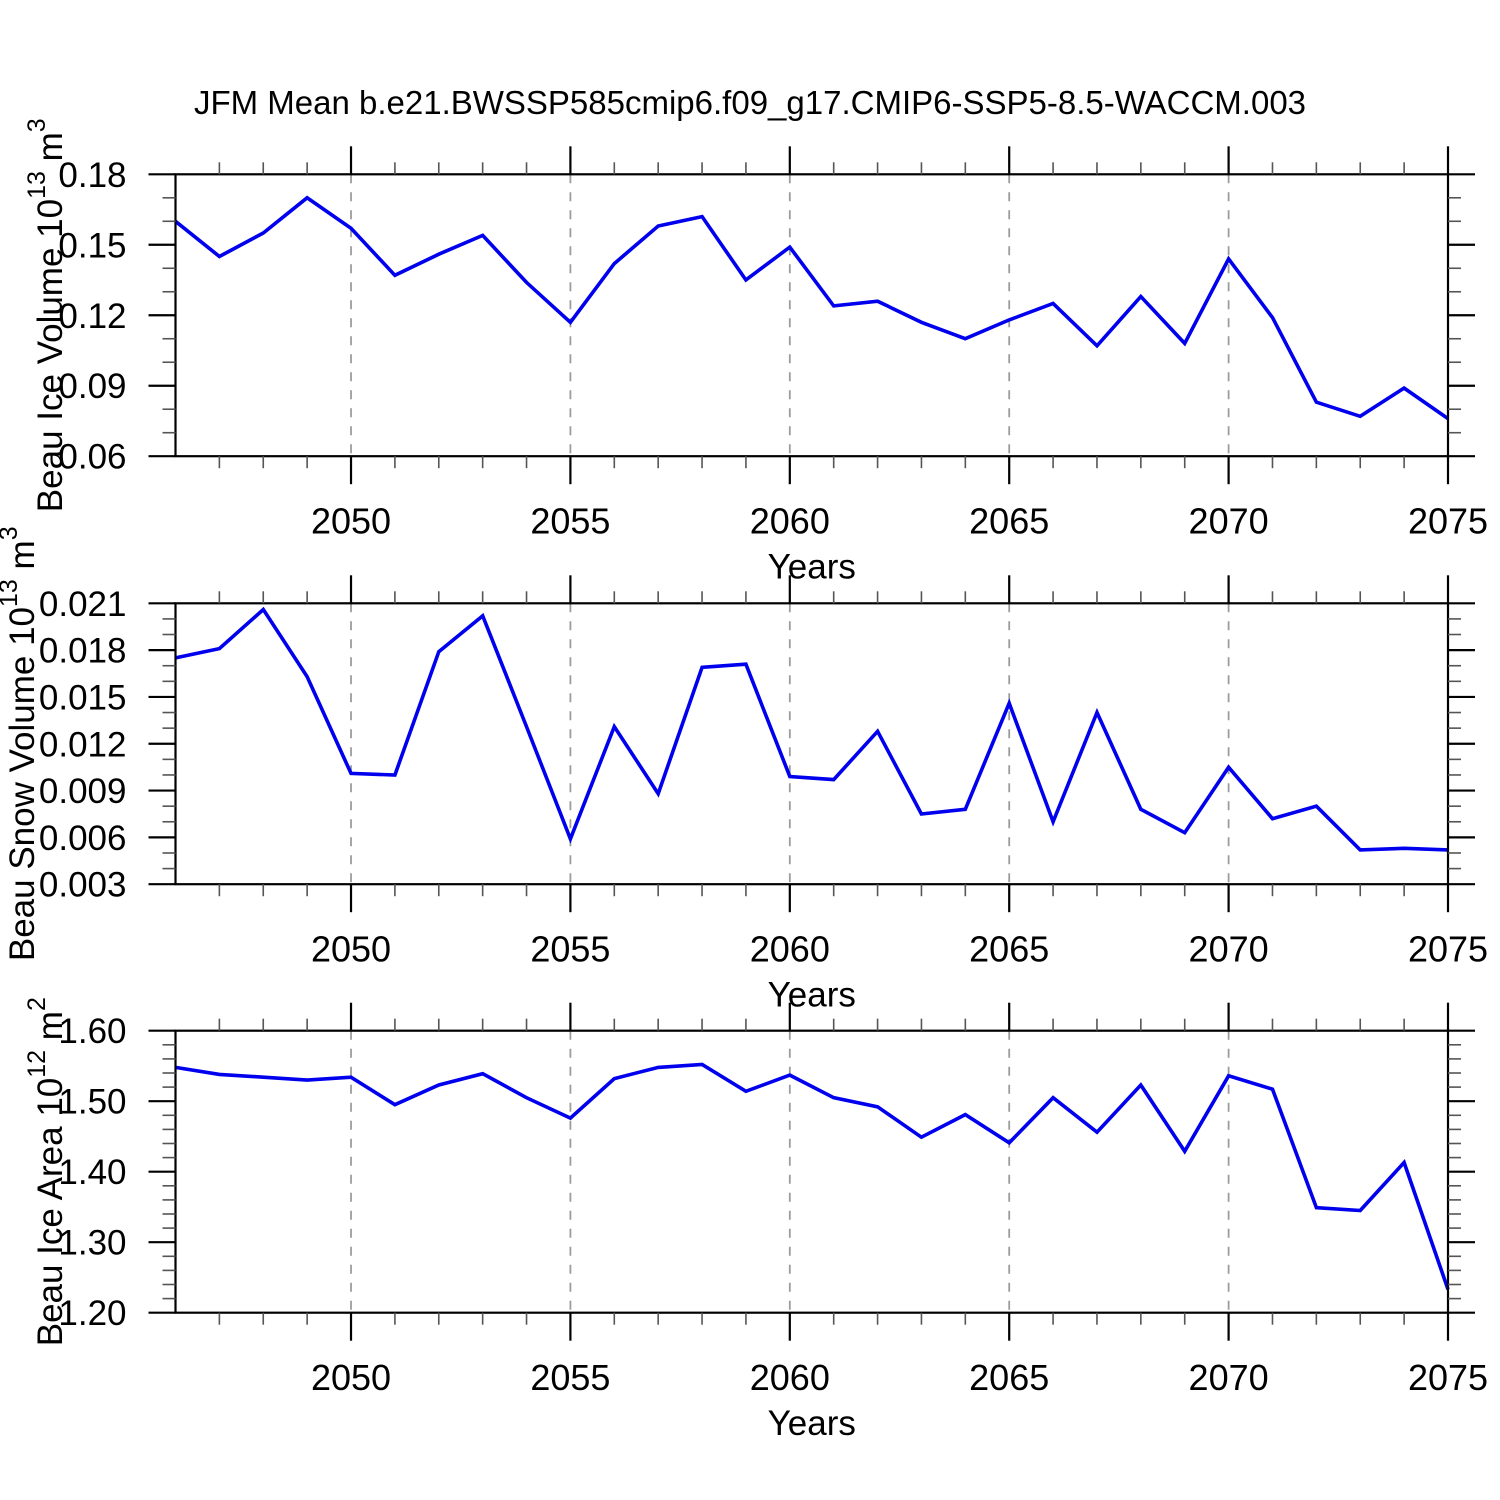 The height and width of the screenshot is (1500, 1500). What do you see at coordinates (92, 1313) in the screenshot?
I see `y-tick-label: 1.20` at bounding box center [92, 1313].